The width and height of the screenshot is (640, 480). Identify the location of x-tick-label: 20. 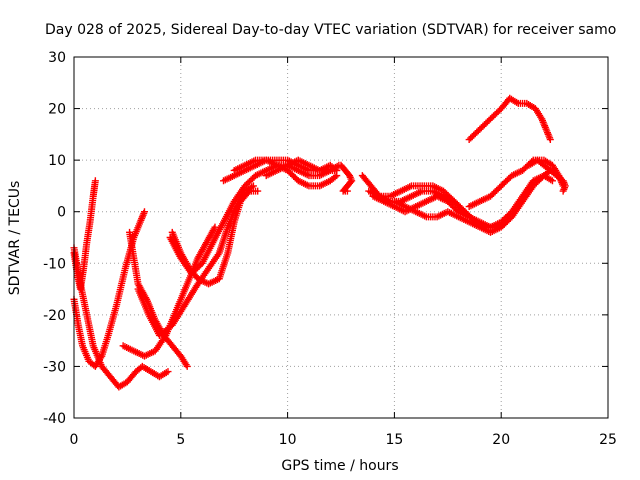
(501, 440).